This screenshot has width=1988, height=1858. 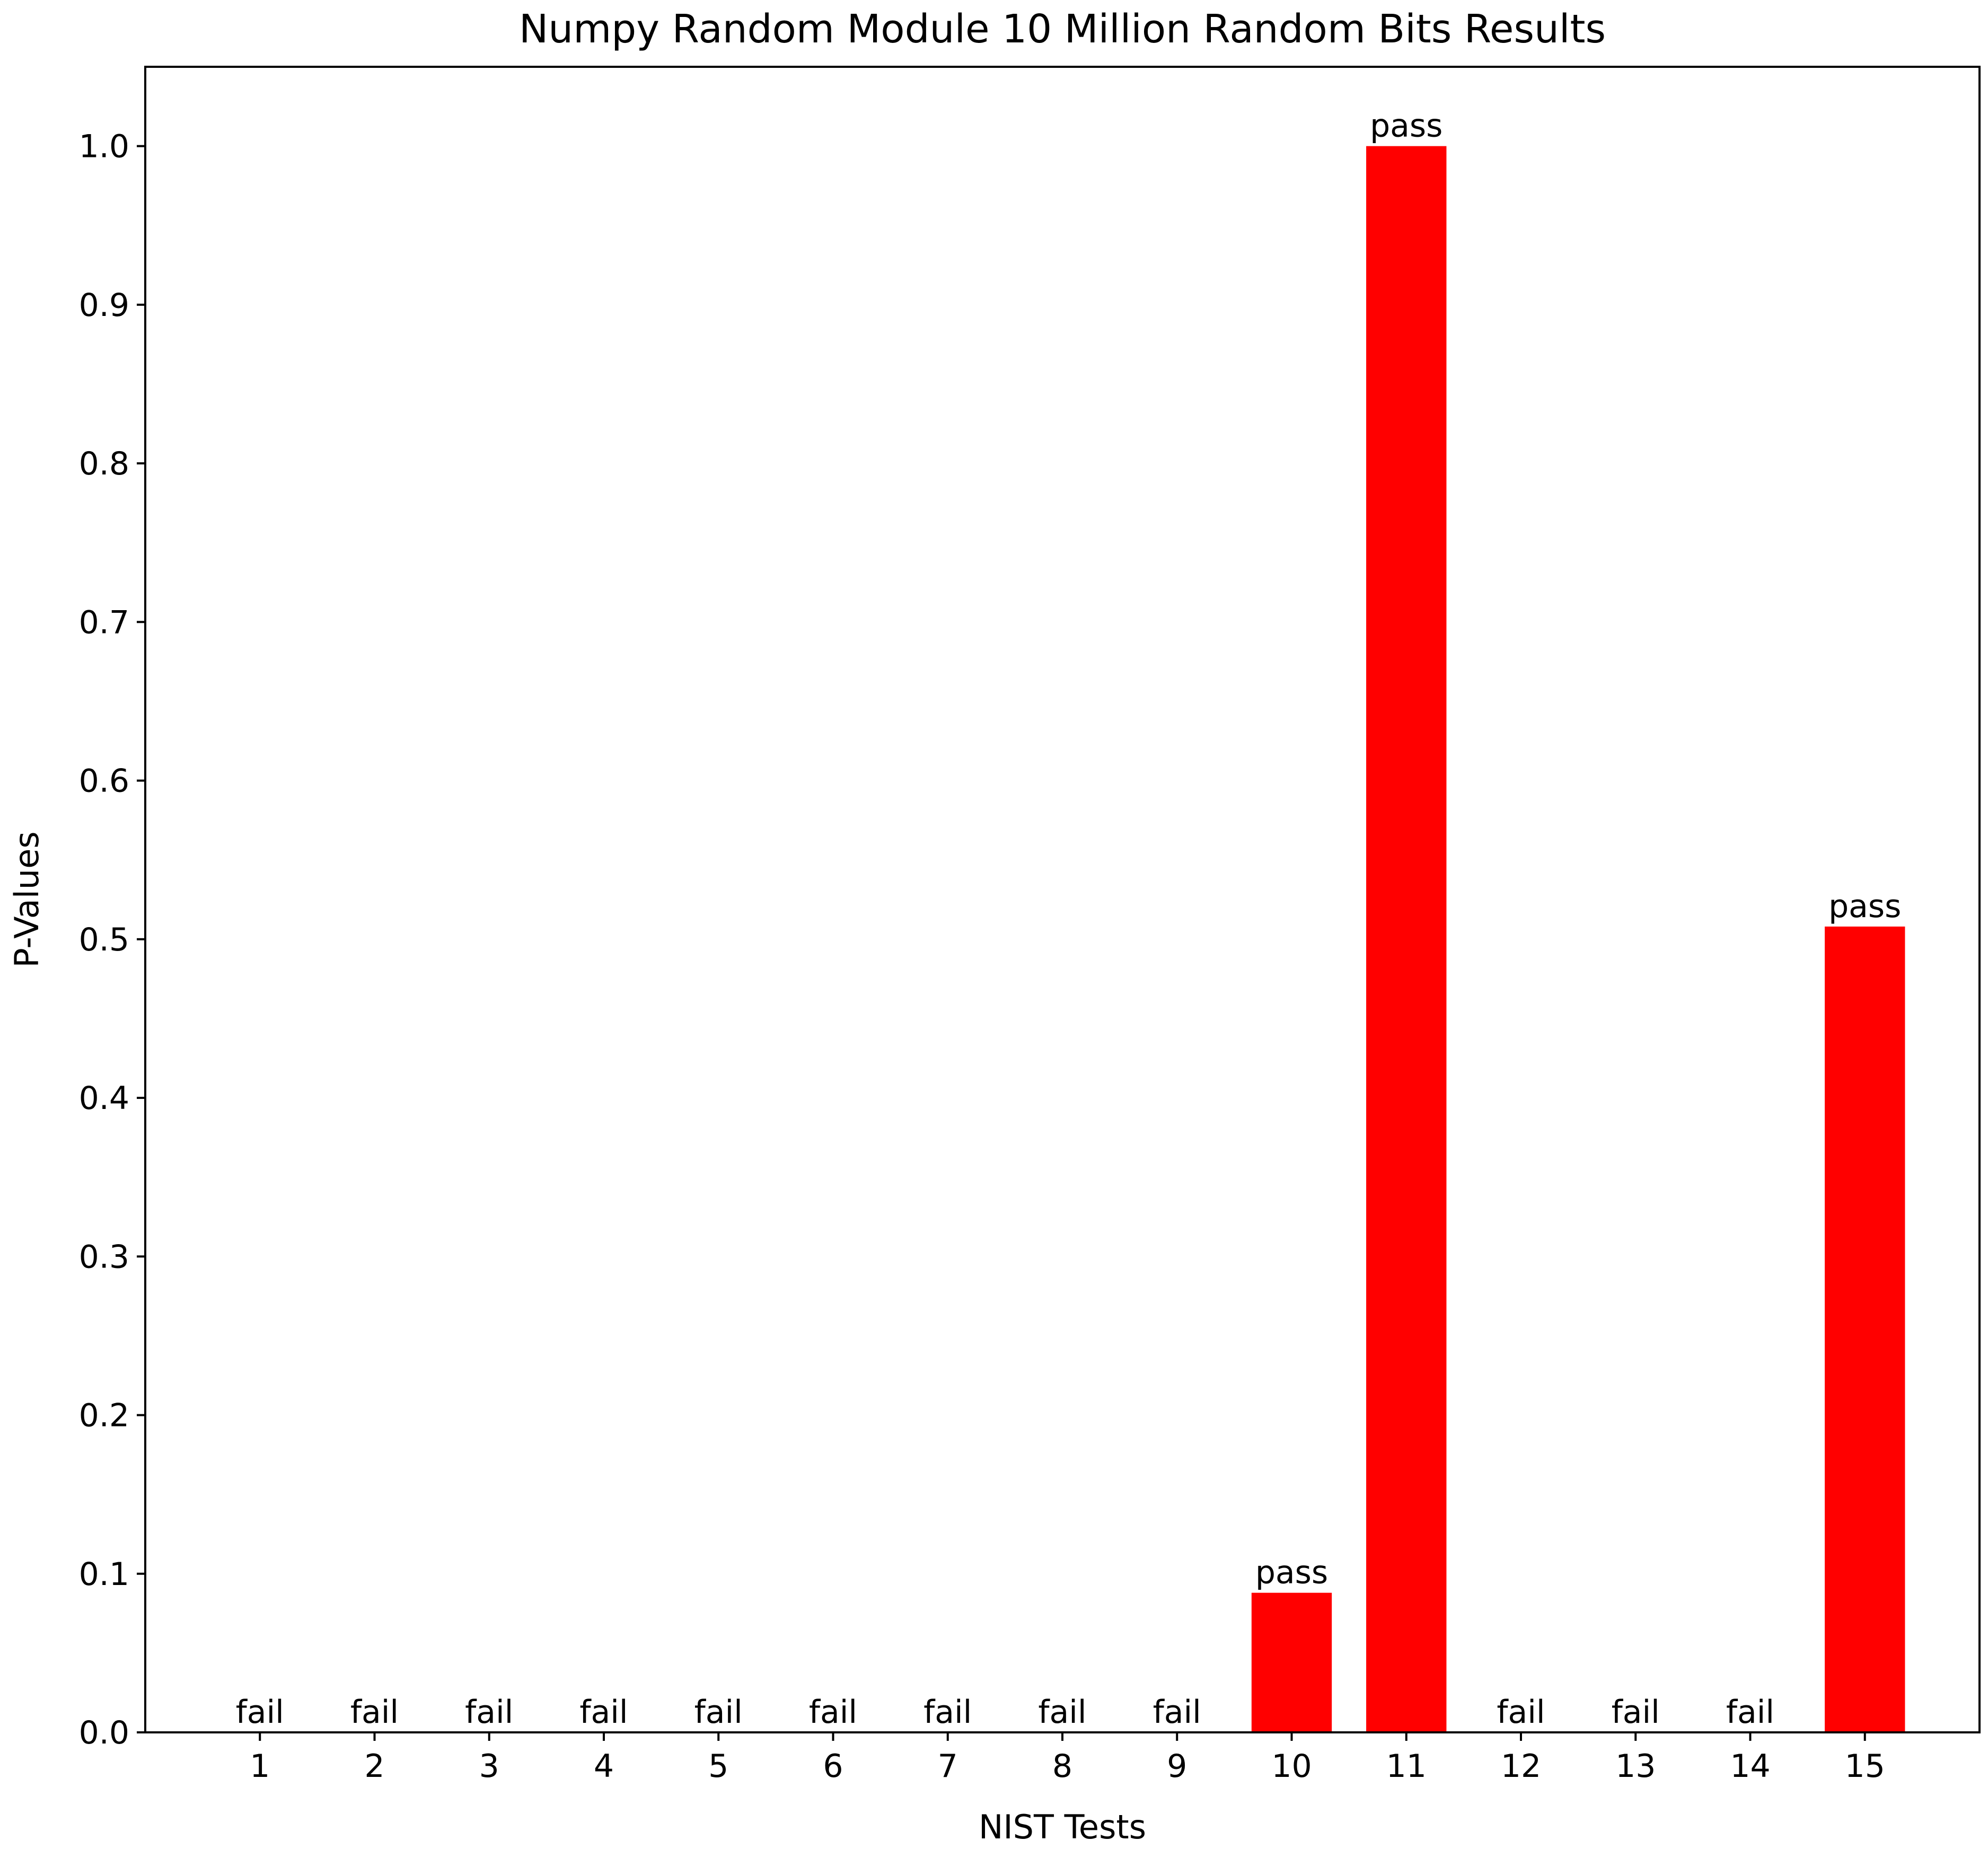 I want to click on bar-label-8: fail, so click(x=1062, y=1712).